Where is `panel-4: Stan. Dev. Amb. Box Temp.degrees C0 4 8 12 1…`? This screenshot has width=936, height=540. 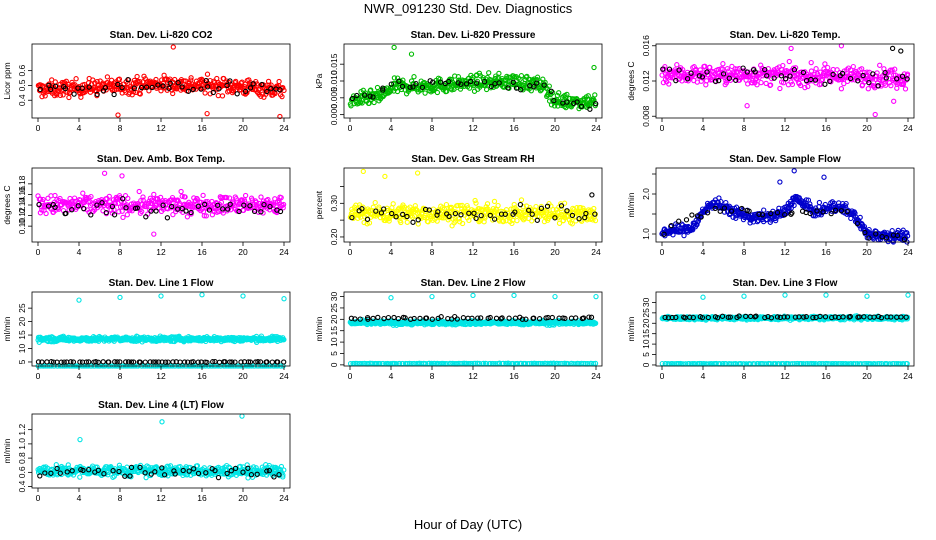
panel-4: Stan. Dev. Amb. Box Temp.degrees C0 4 8 12 1… is located at coordinates (146, 205).